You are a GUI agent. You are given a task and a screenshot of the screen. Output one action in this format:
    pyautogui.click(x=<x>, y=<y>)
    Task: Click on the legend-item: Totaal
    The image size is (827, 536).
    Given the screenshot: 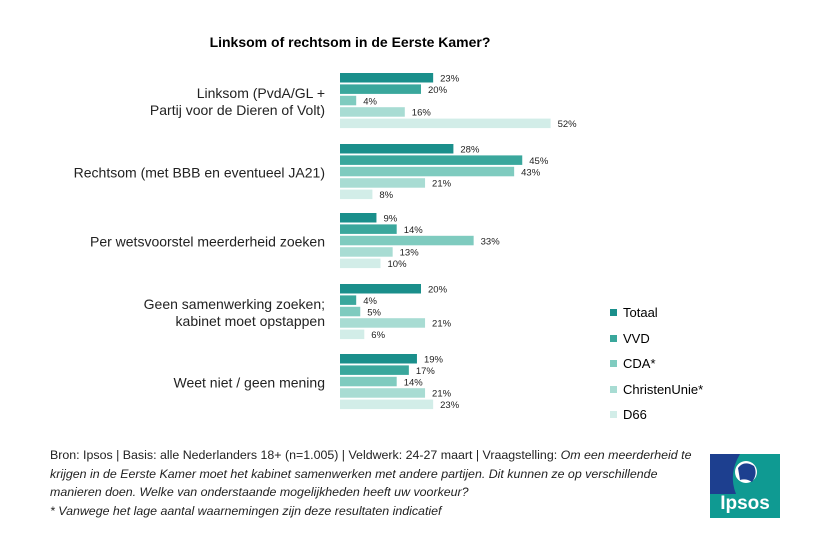 What is the action you would take?
    pyautogui.click(x=656, y=313)
    